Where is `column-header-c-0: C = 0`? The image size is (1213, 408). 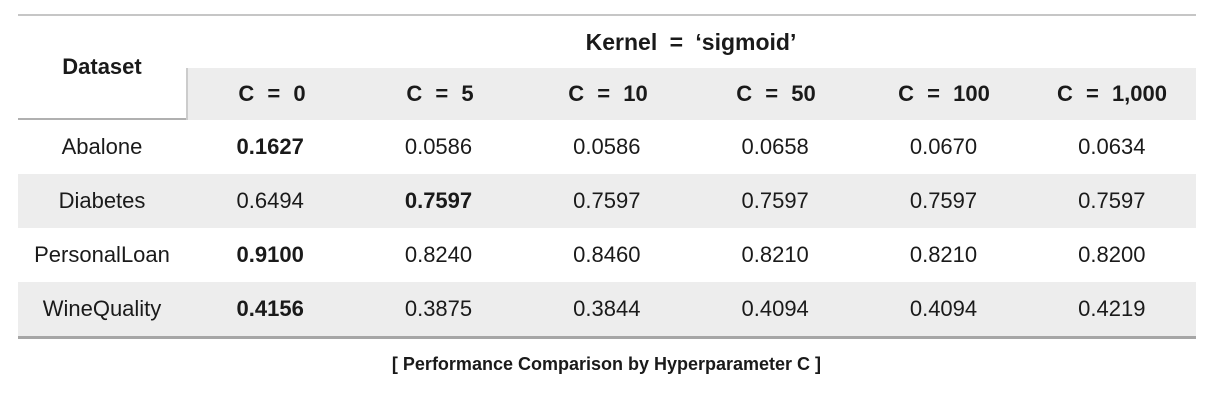 column-header-c-0: C = 0 is located at coordinates (272, 93).